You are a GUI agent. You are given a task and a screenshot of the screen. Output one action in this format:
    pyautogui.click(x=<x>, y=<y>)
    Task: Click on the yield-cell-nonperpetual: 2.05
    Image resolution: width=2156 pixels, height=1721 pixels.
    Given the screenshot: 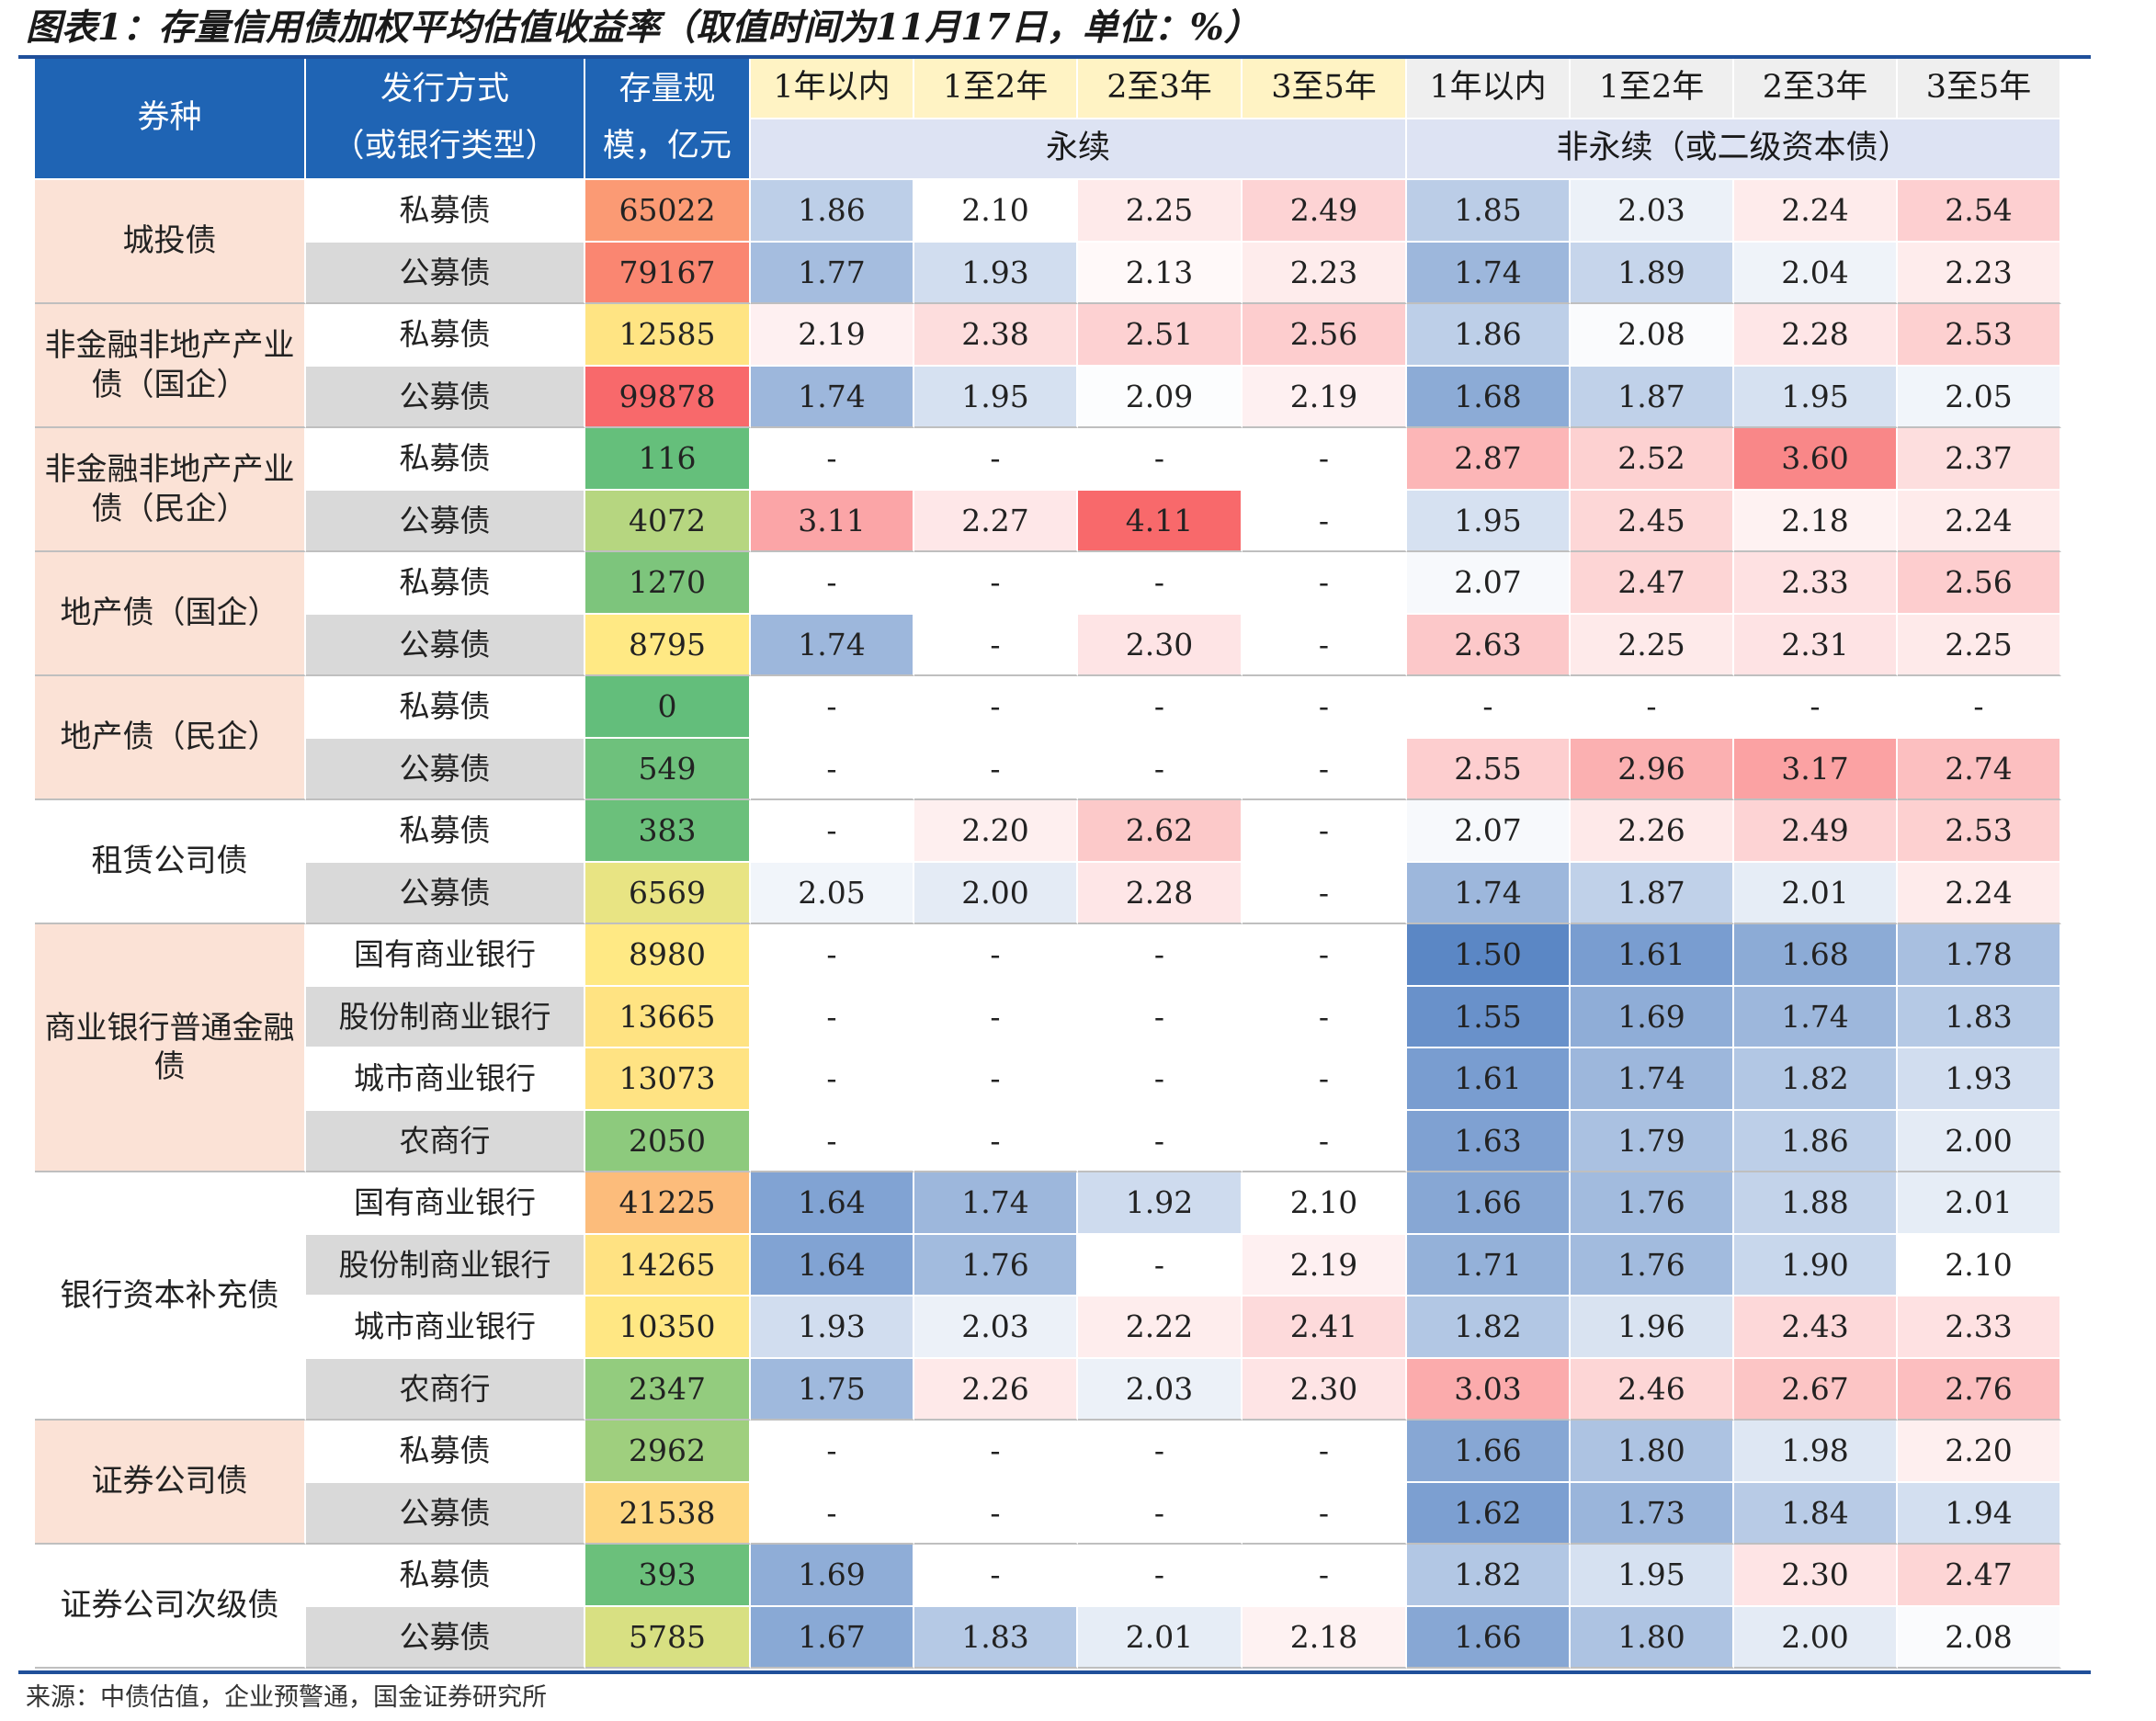 What is the action you would take?
    pyautogui.click(x=1979, y=397)
    